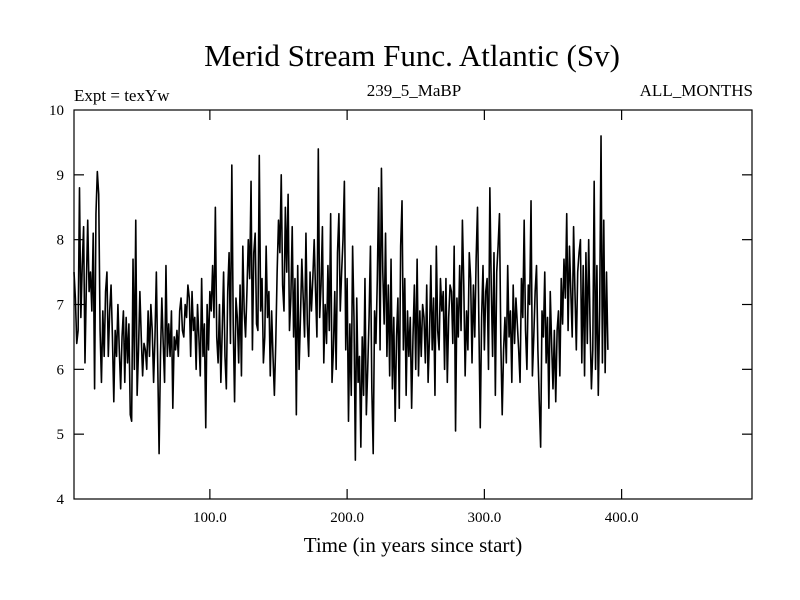  What do you see at coordinates (347, 518) in the screenshot?
I see `x-tick-label: 200.0` at bounding box center [347, 518].